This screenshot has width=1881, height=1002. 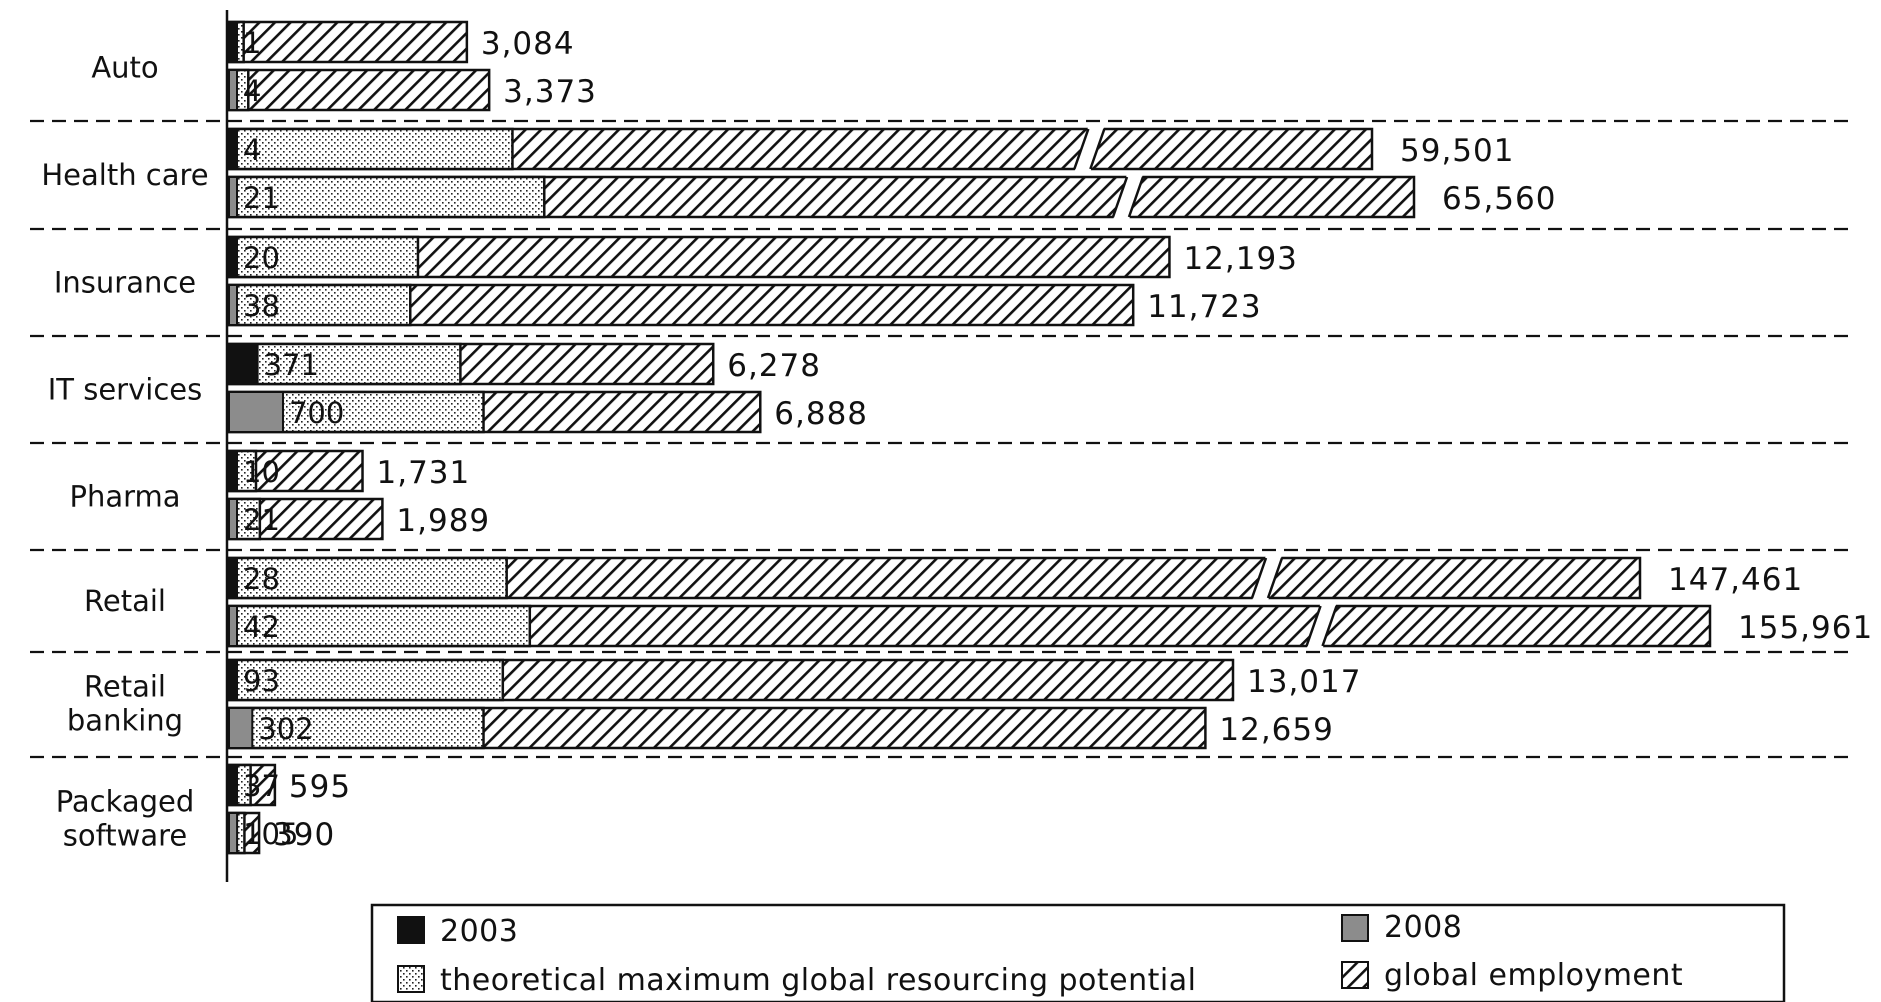 What do you see at coordinates (479, 931) in the screenshot?
I see `legend-label-2003: 2003` at bounding box center [479, 931].